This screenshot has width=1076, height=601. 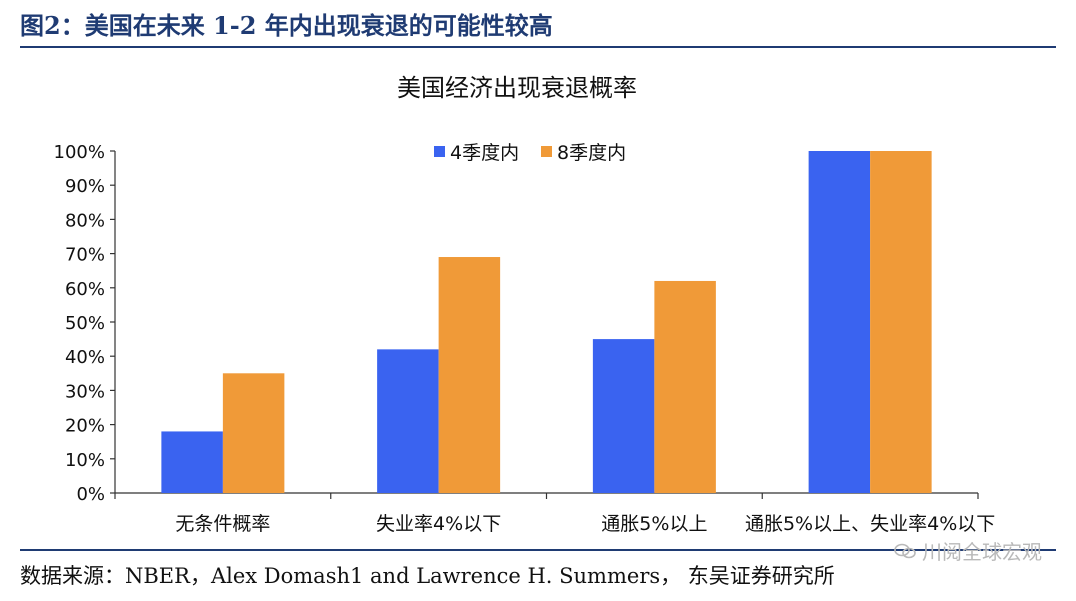 I want to click on y-tick-label: 0%, so click(x=90, y=494).